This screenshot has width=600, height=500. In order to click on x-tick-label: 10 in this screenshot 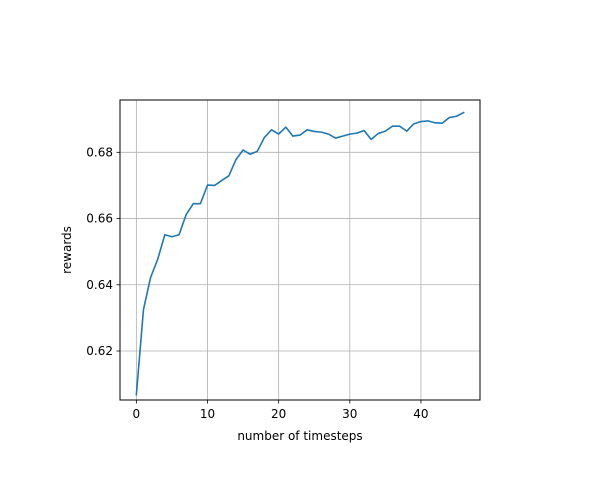, I will do `click(207, 414)`.